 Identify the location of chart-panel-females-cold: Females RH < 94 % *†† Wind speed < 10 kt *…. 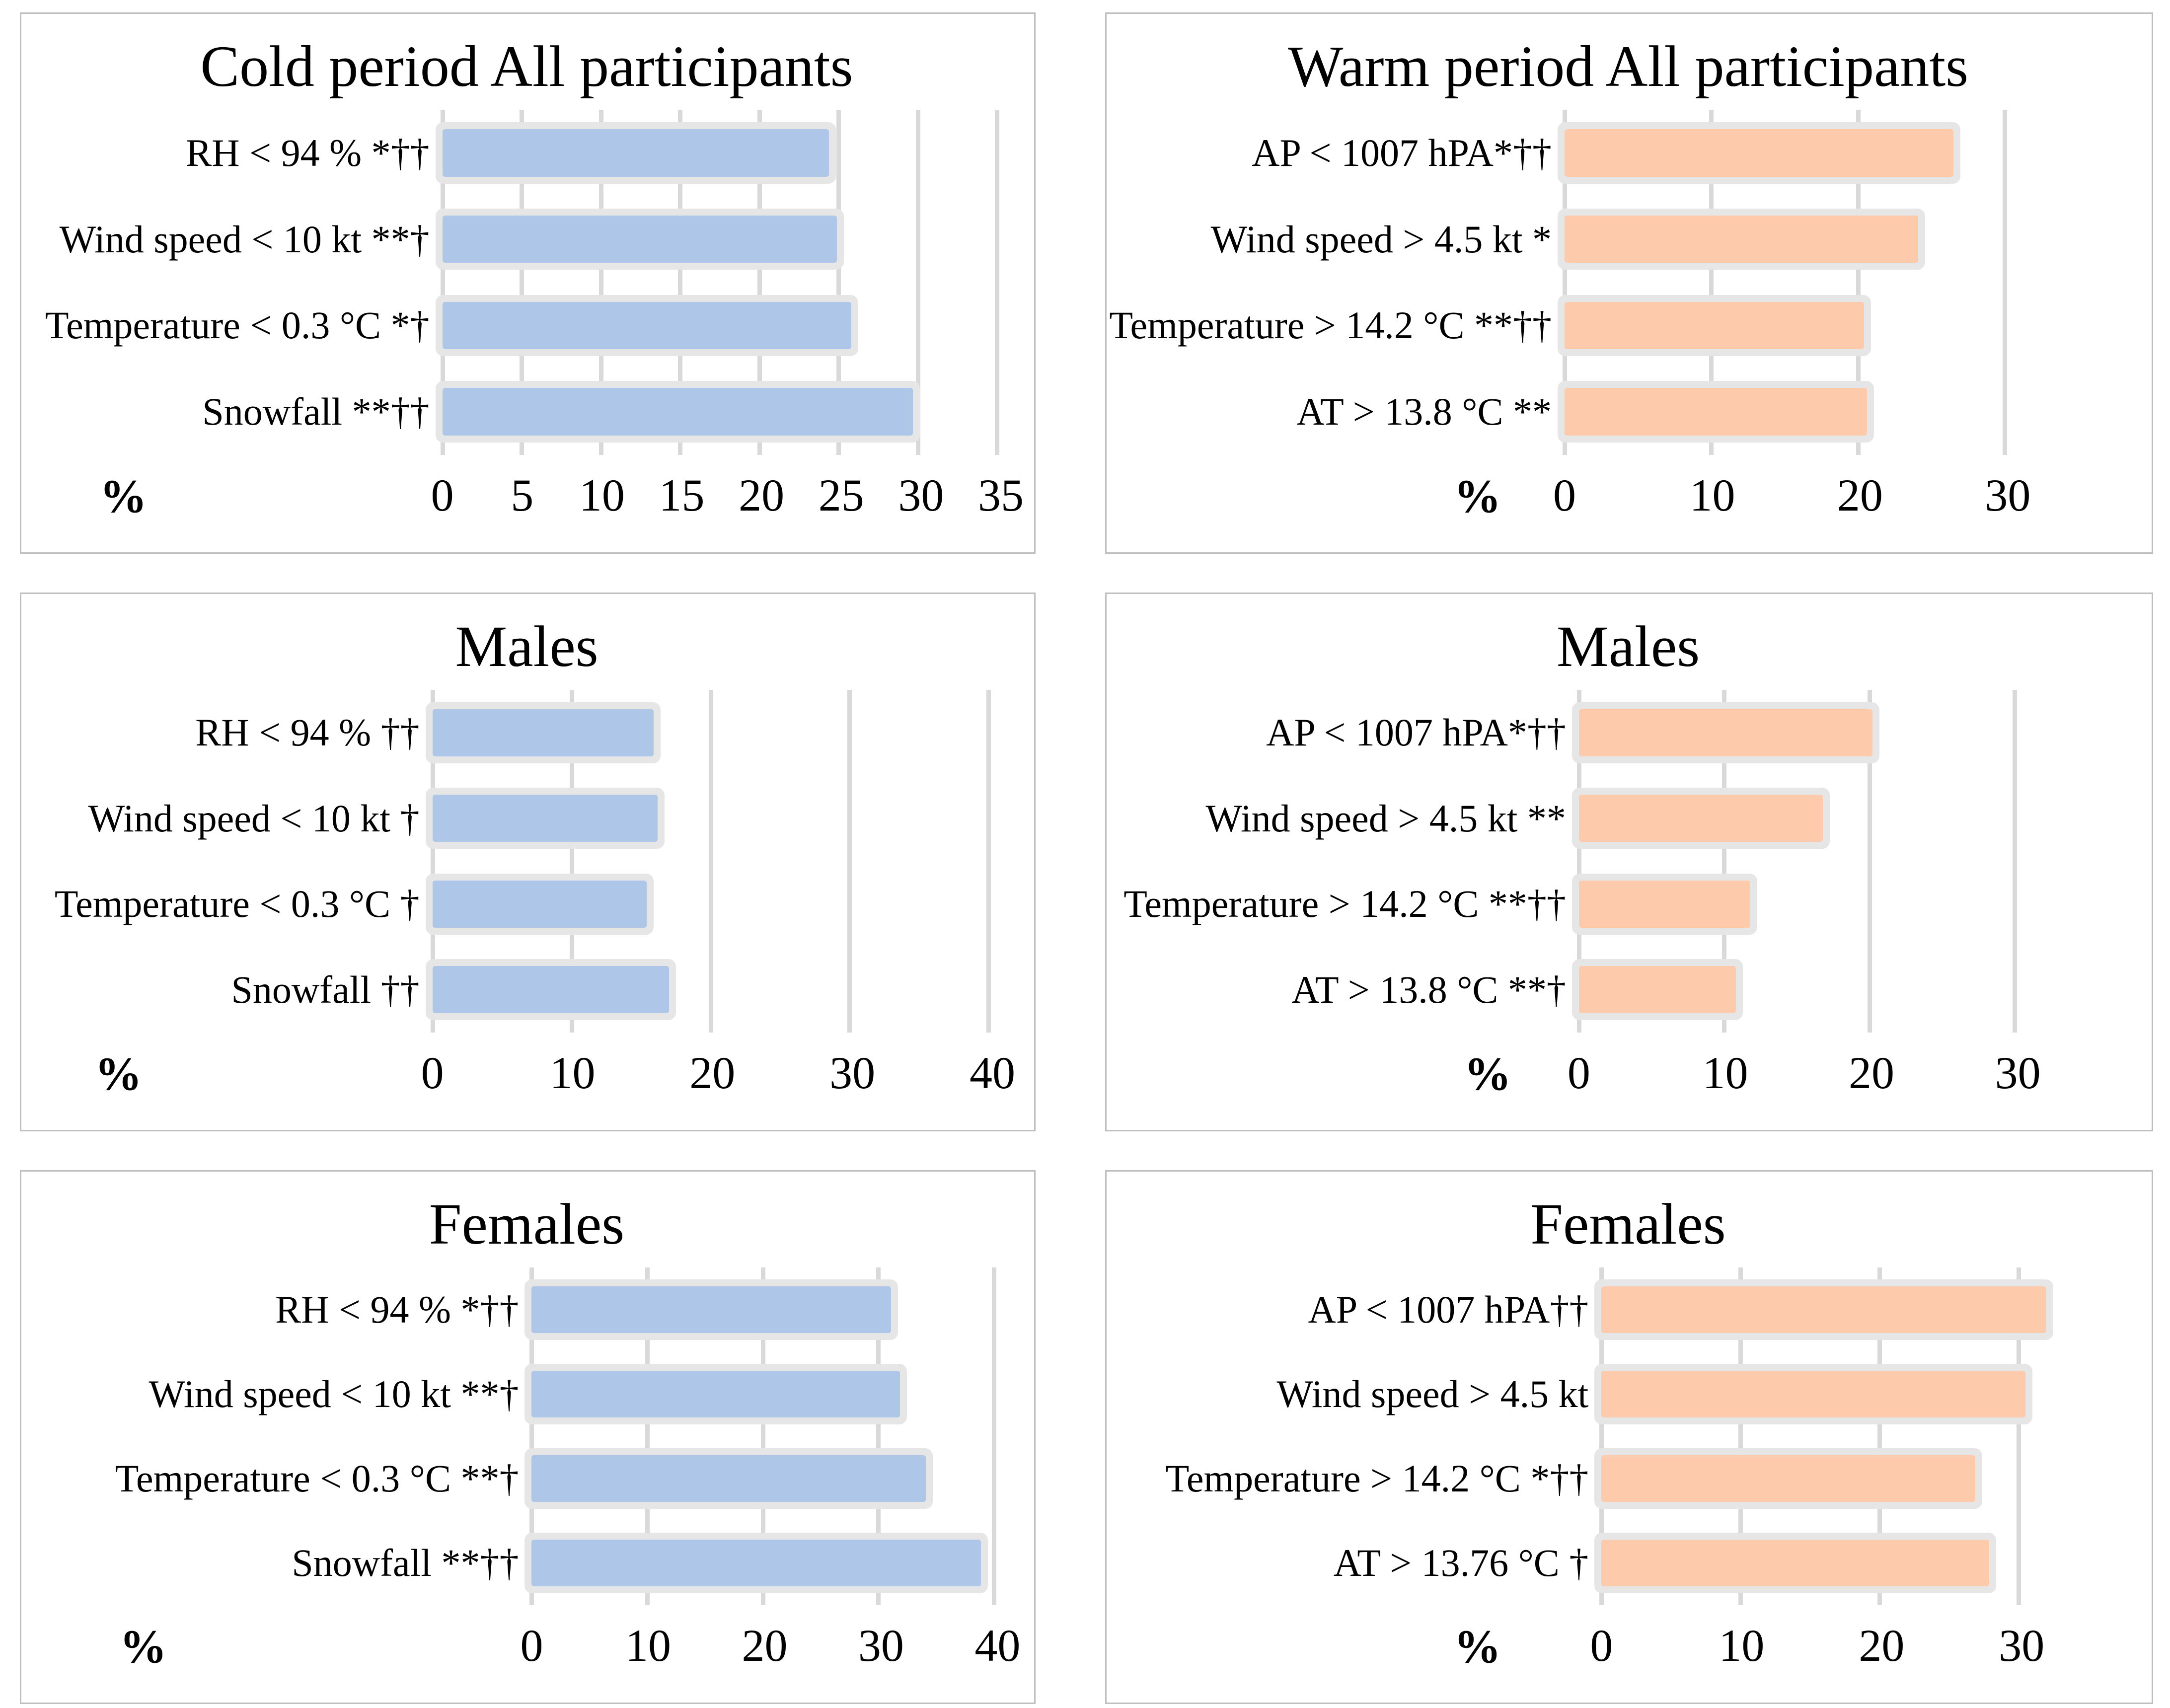
(528, 1437).